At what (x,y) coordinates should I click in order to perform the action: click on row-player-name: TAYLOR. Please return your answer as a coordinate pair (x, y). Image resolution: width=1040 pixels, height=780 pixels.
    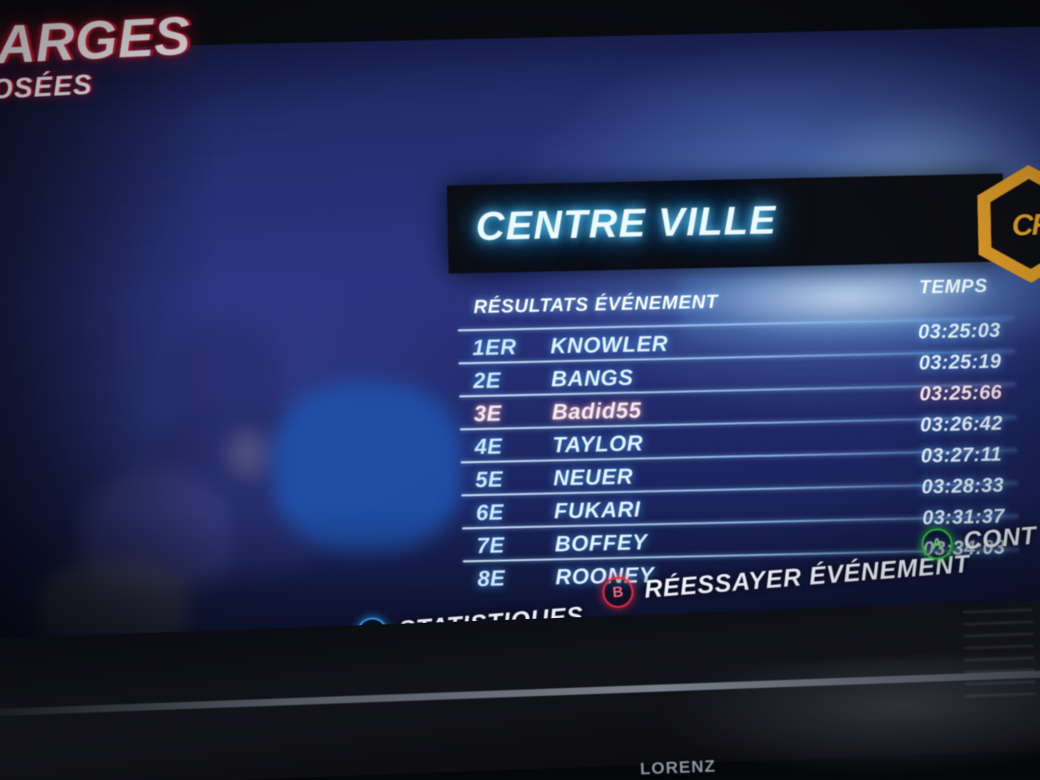
    Looking at the image, I should click on (598, 444).